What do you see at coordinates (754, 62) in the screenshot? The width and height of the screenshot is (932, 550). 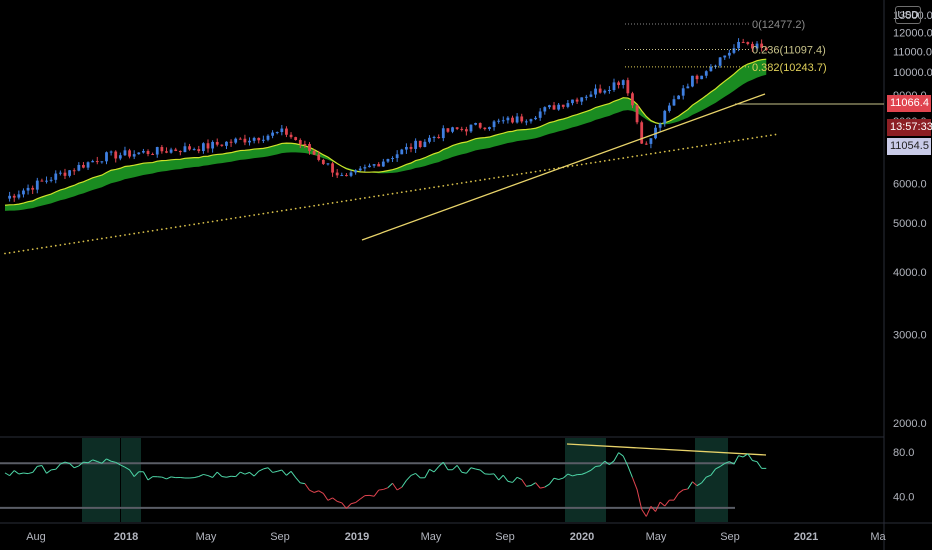 I see `fib-retracement: 0(12477.2) 0.236(11097.4) 0.382(10243.7)` at bounding box center [754, 62].